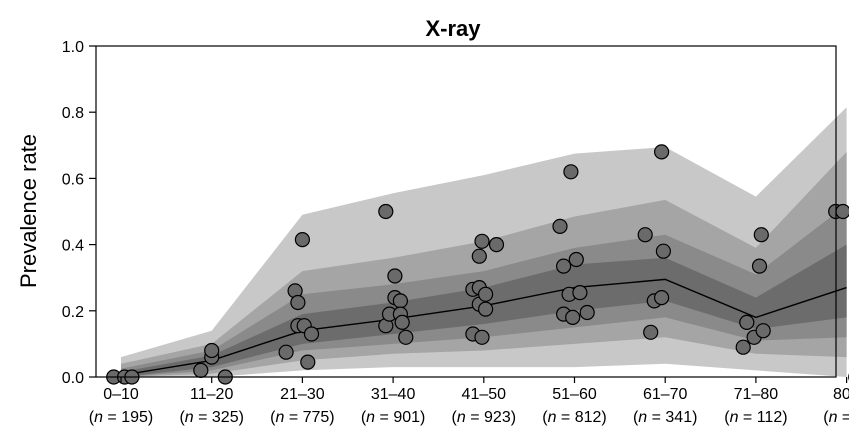 The width and height of the screenshot is (849, 429). What do you see at coordinates (574, 394) in the screenshot?
I see `x-tick-label: 51–60` at bounding box center [574, 394].